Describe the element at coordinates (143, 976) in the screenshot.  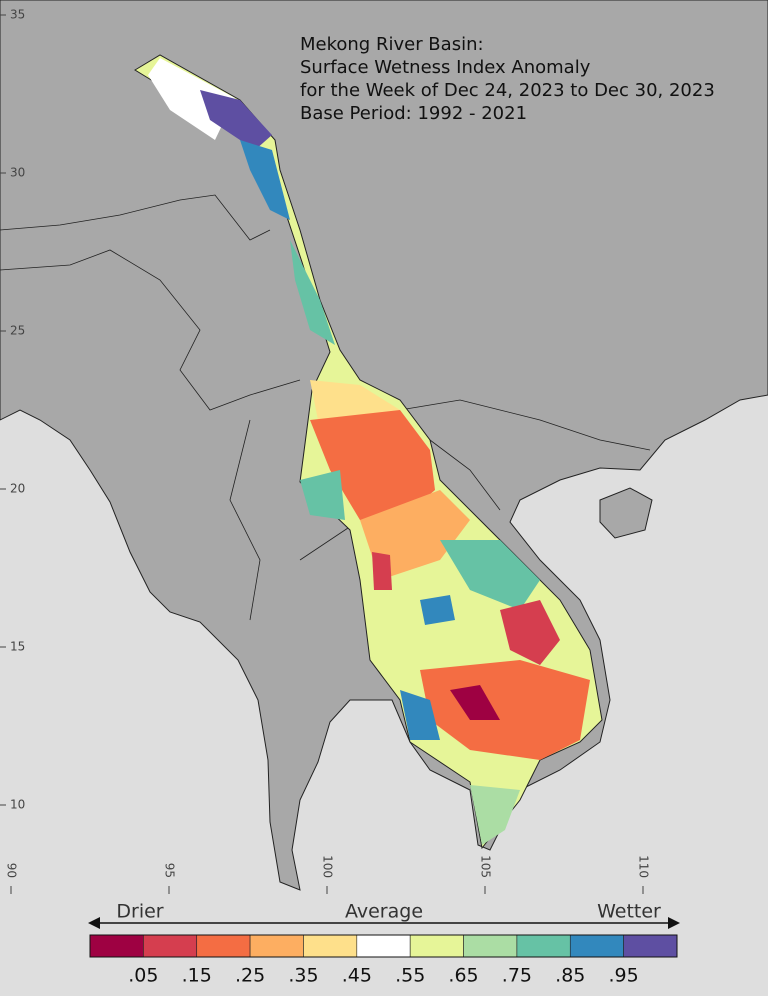
I see `colorbar-label: .05` at that location.